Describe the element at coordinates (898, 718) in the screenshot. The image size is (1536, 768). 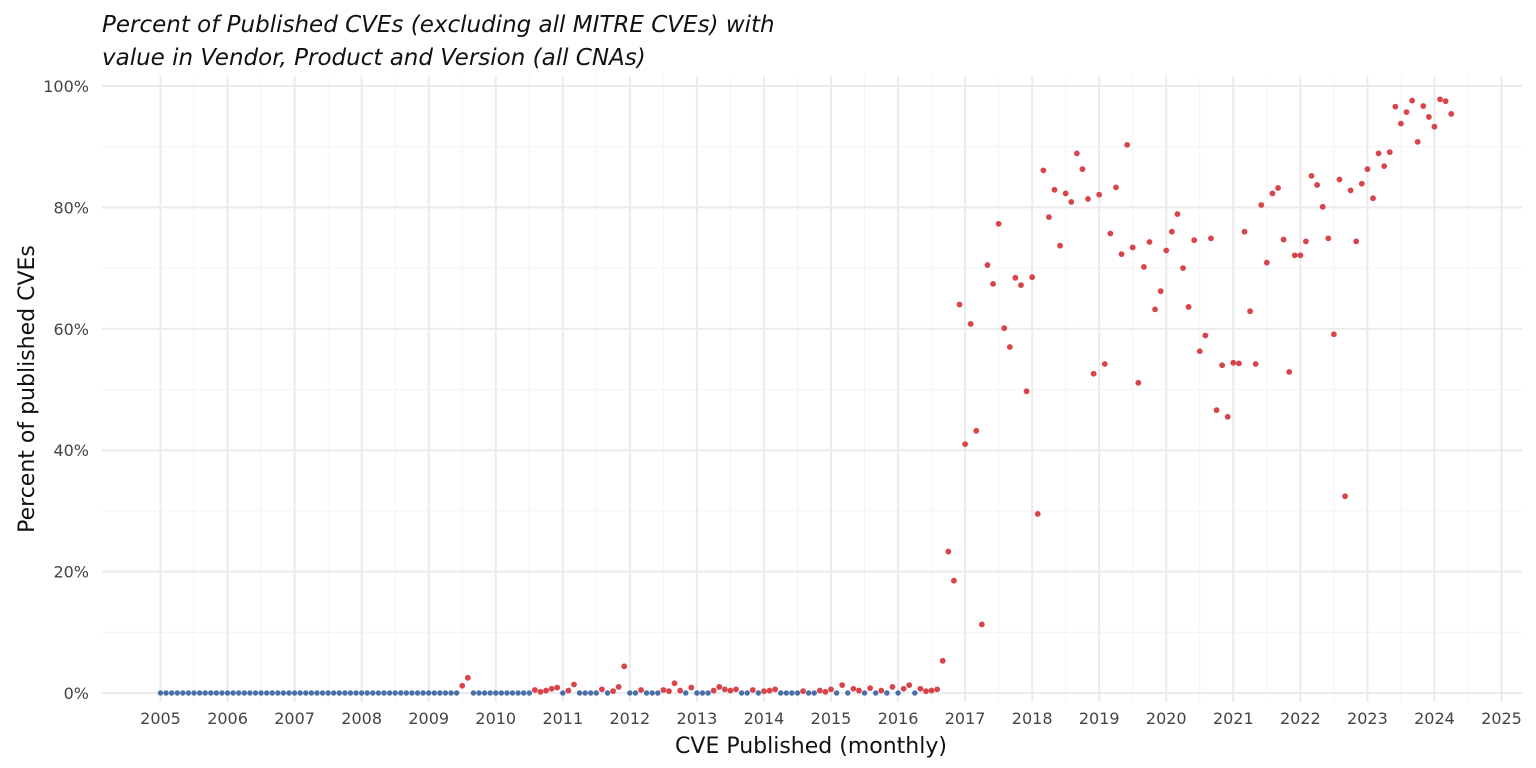
I see `x-tick-label: 2016` at that location.